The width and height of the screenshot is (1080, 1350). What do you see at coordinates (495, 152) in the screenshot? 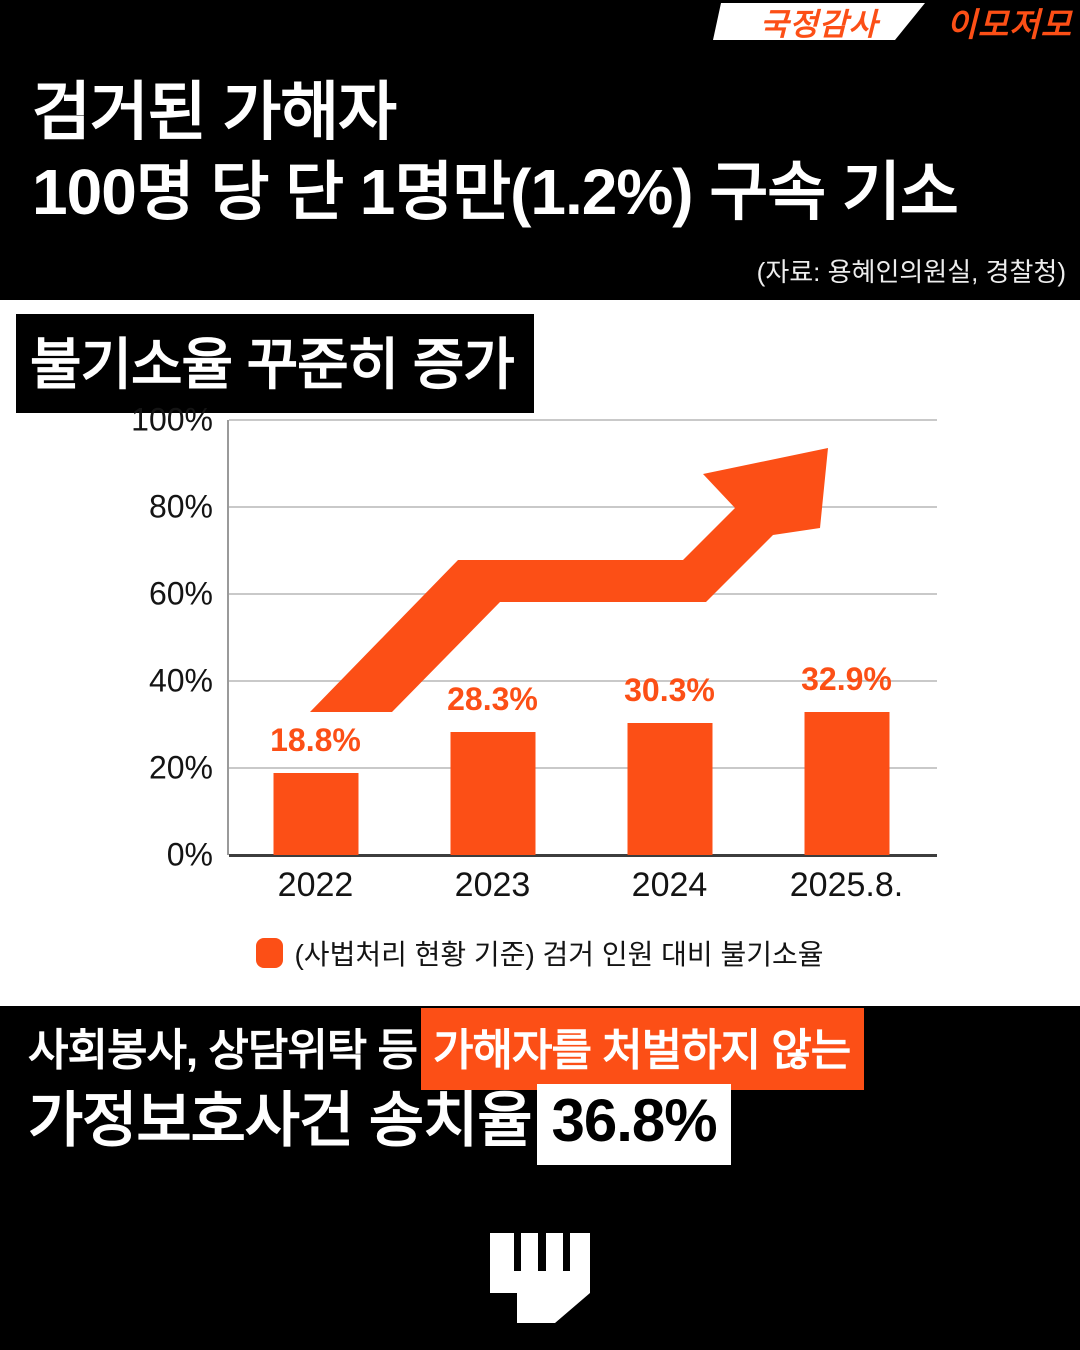
I see `page-title: 검거된 가해자 100명 당 단 1명만(1.2%) 구속 기소` at bounding box center [495, 152].